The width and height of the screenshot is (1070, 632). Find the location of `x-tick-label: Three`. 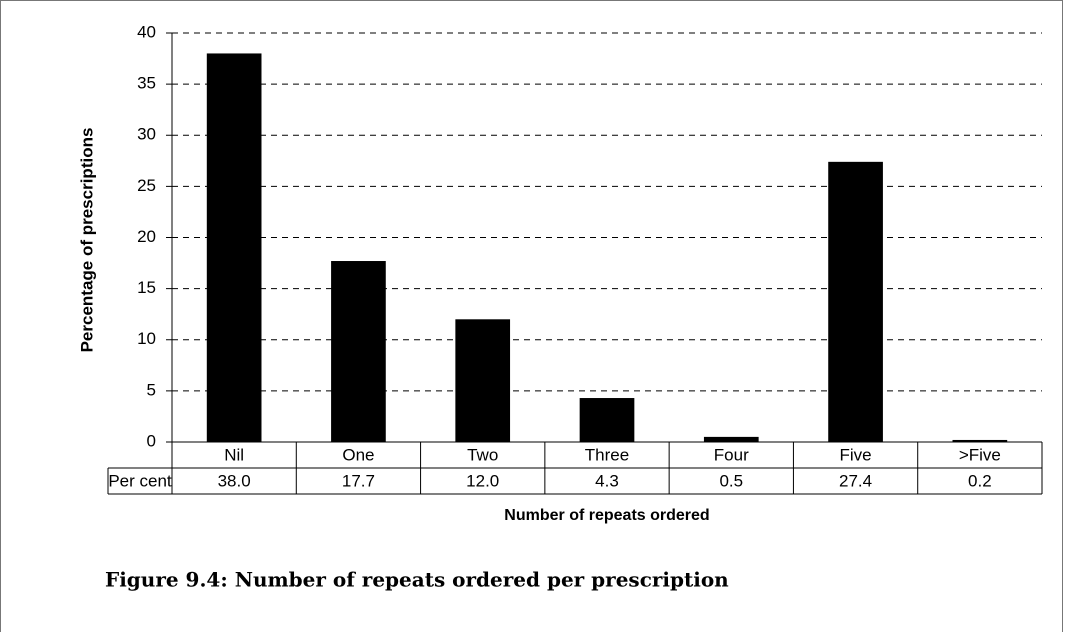

x-tick-label: Three is located at coordinates (607, 454).